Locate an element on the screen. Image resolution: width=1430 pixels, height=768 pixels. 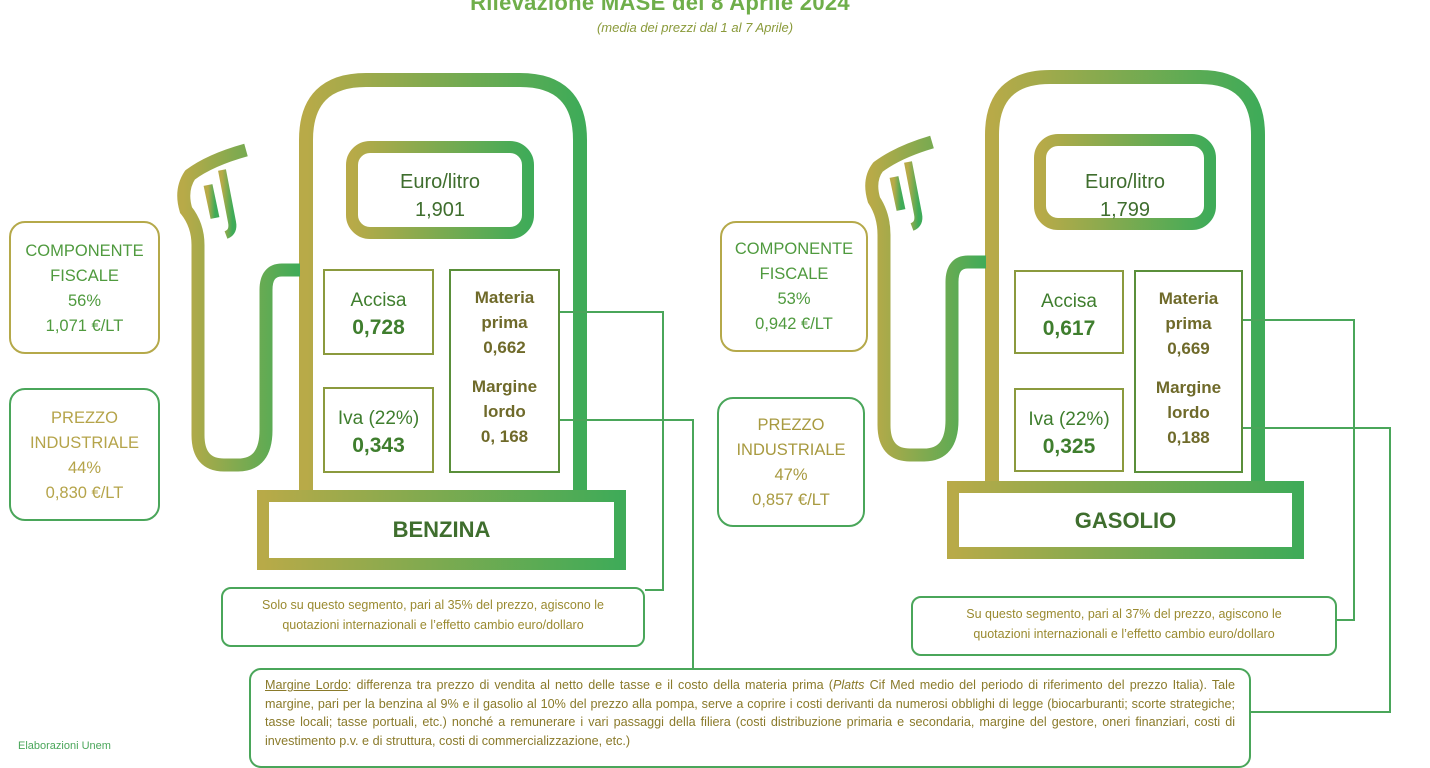
materia-value: 0,662 is located at coordinates (504, 347).